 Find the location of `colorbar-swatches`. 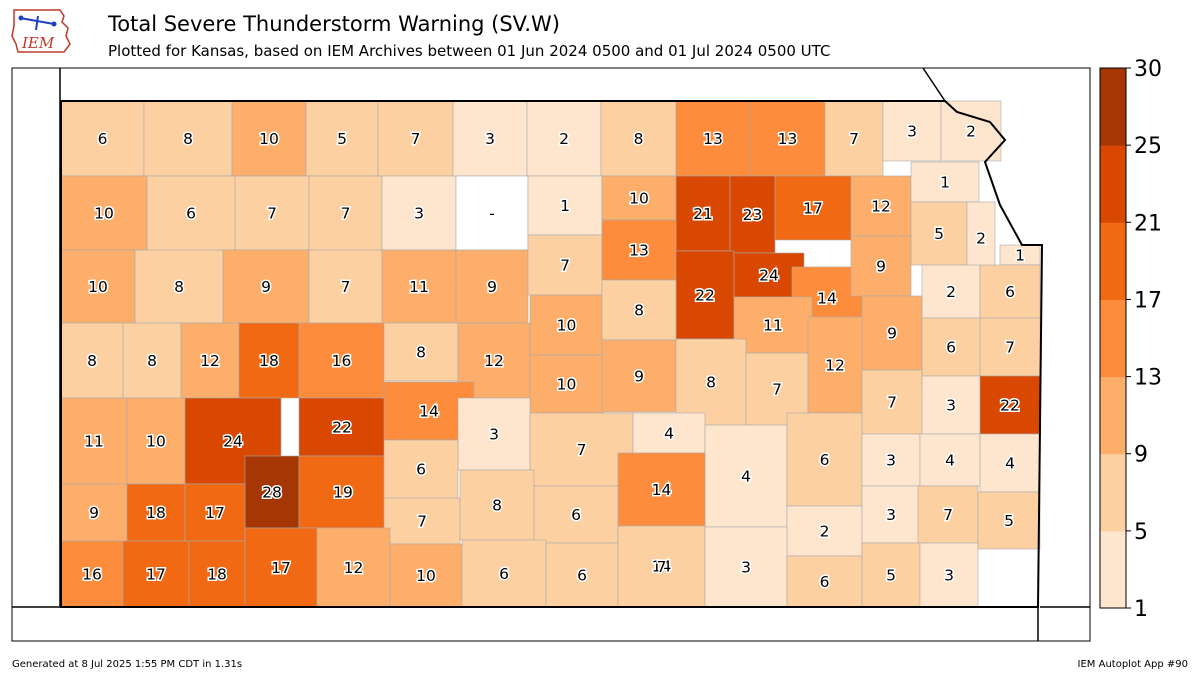

colorbar-swatches is located at coordinates (1113, 338).